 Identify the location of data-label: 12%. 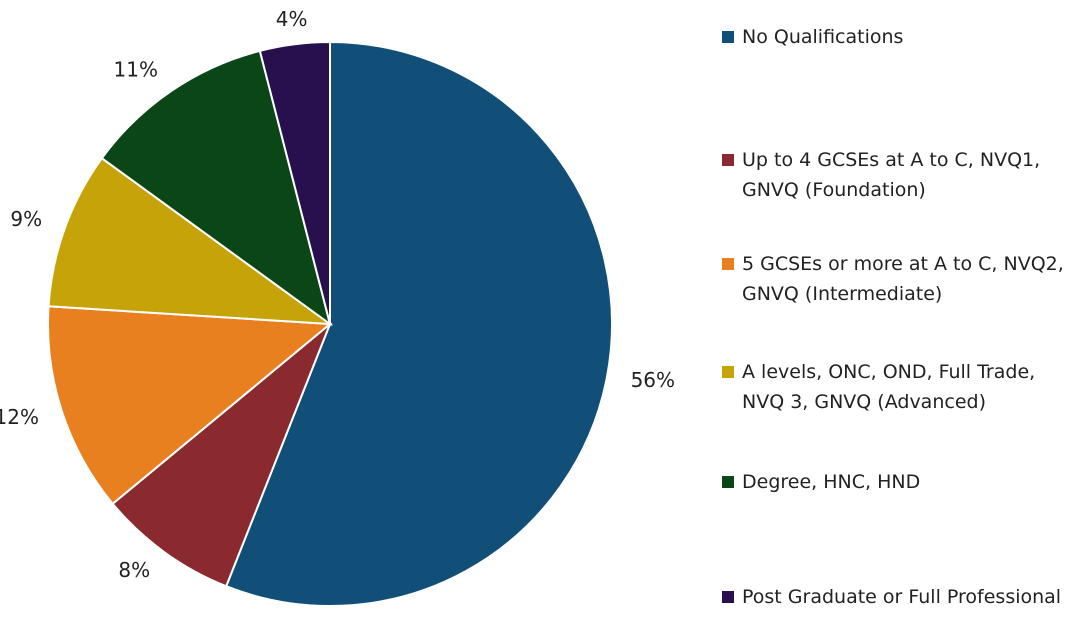
(19, 417).